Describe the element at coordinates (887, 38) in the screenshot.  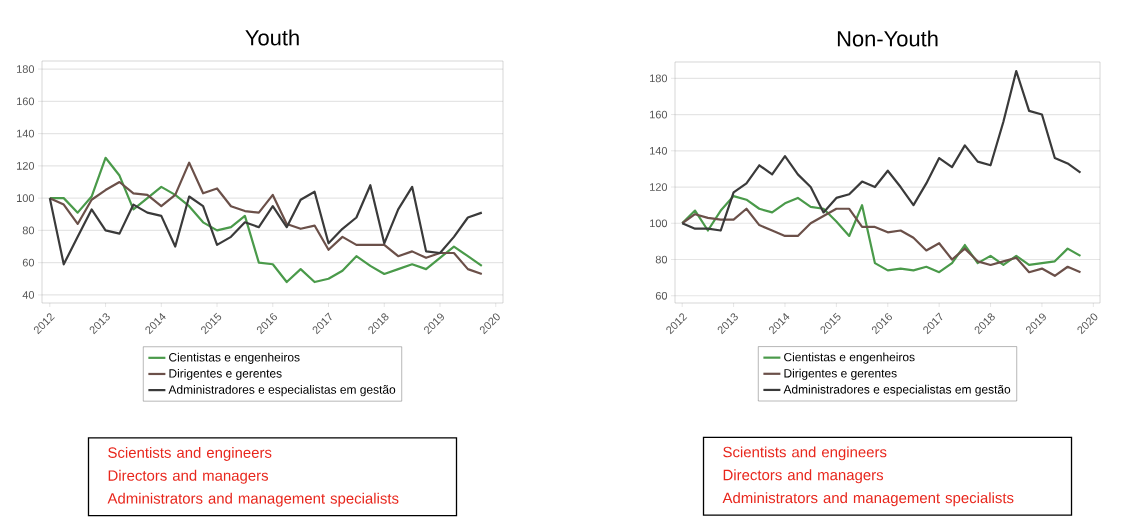
I see `chart-title: Non-Youth` at that location.